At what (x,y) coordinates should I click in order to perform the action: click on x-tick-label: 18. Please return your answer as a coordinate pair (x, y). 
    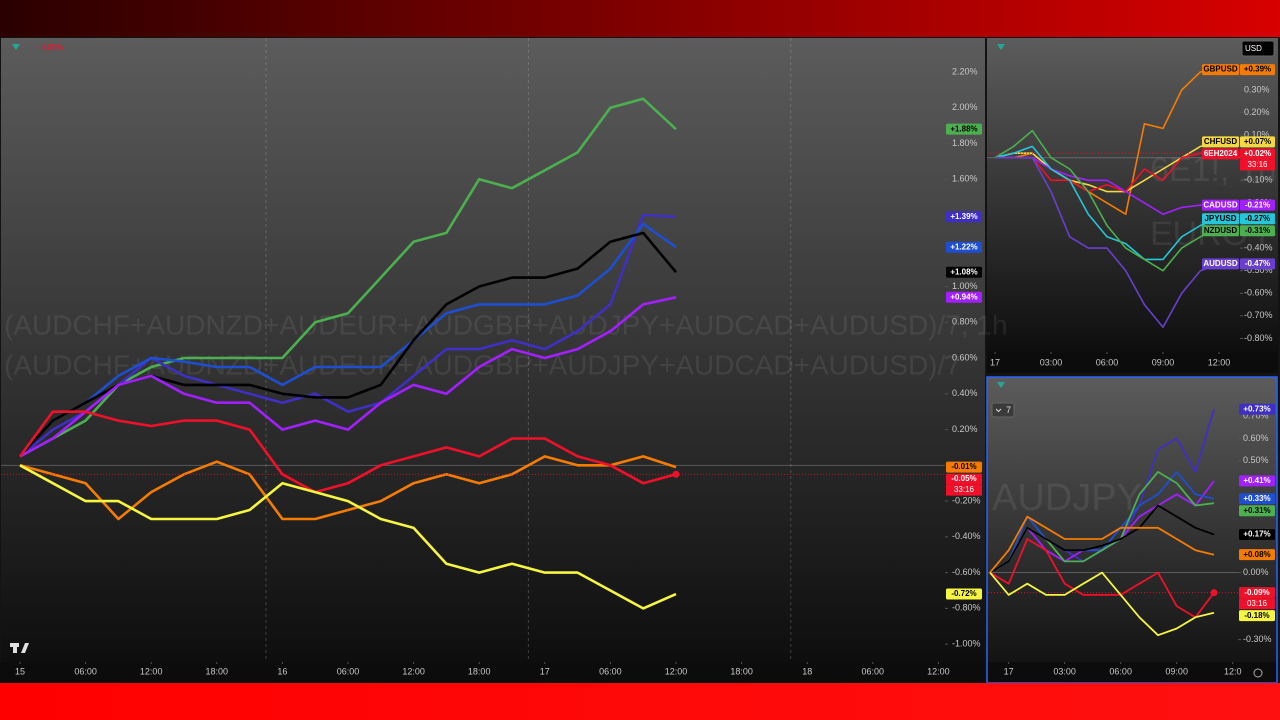
    Looking at the image, I should click on (807, 671).